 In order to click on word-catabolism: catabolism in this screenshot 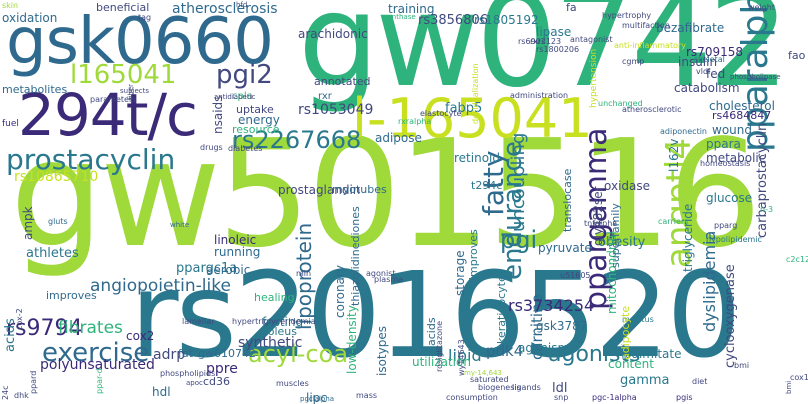, I will do `click(707, 88)`.